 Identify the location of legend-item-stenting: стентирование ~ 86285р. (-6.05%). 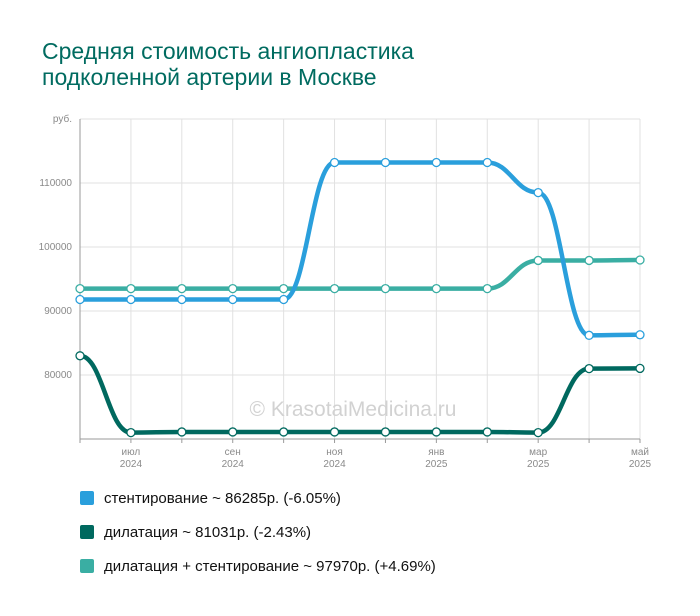
(210, 498).